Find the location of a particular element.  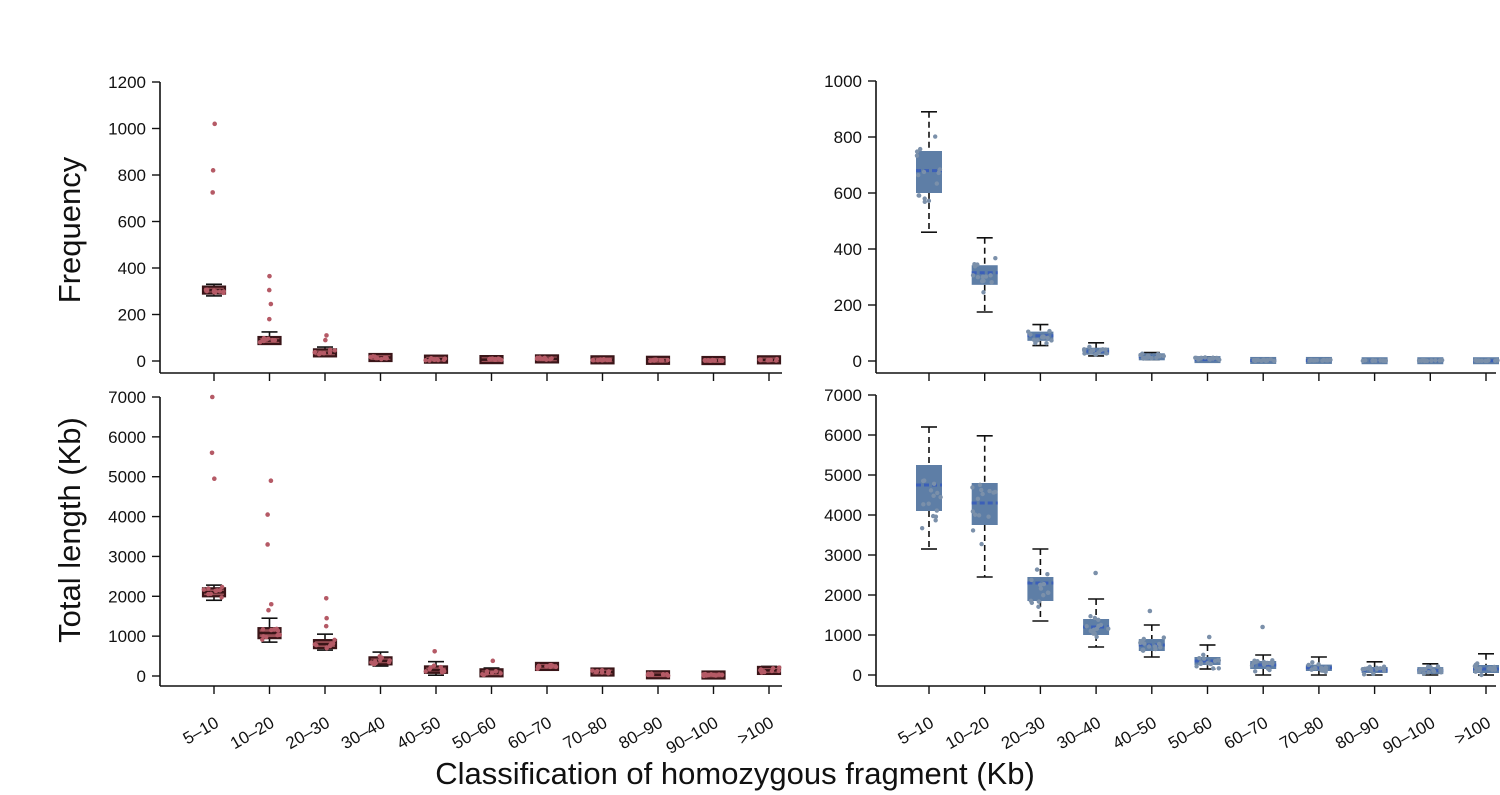

y-tick-label: 5000 is located at coordinates (843, 475).